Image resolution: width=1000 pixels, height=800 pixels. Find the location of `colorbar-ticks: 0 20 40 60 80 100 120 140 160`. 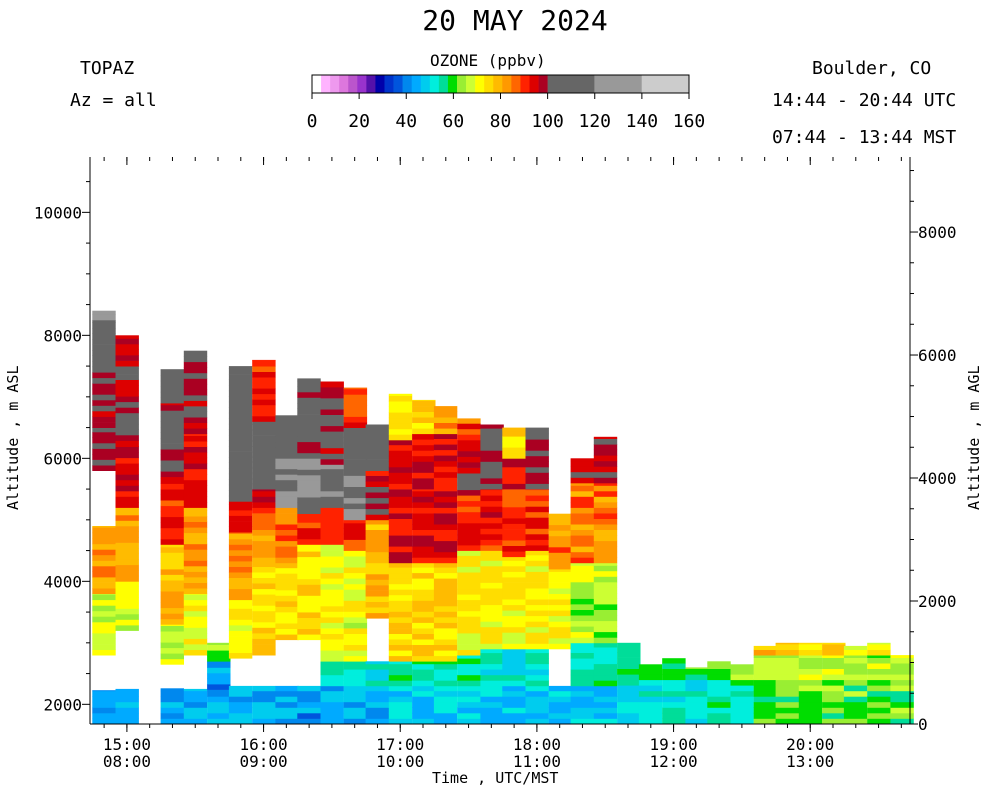

colorbar-ticks: 0 20 40 60 80 100 120 140 160 is located at coordinates (506, 112).